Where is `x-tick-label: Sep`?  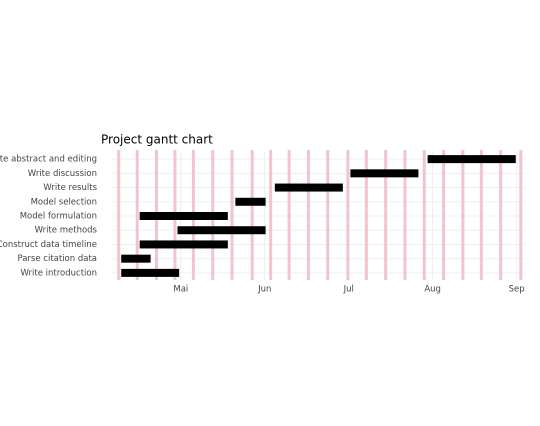
x-tick-label: Sep is located at coordinates (517, 290).